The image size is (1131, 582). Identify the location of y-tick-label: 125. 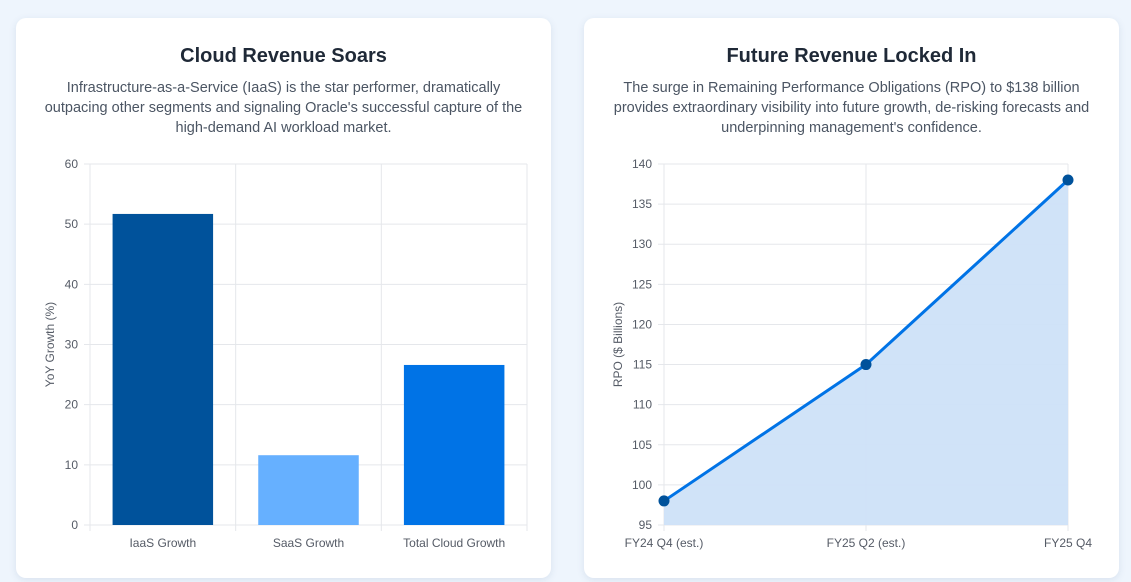
(642, 284).